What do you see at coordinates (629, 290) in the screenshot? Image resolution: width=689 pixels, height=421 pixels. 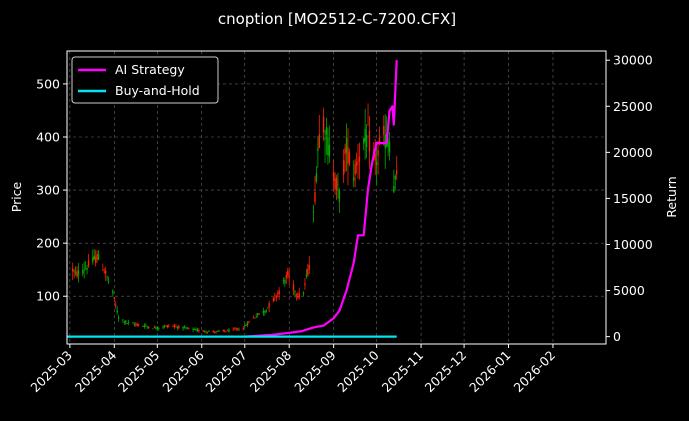 I see `y2-tick-label: 5000` at bounding box center [629, 290].